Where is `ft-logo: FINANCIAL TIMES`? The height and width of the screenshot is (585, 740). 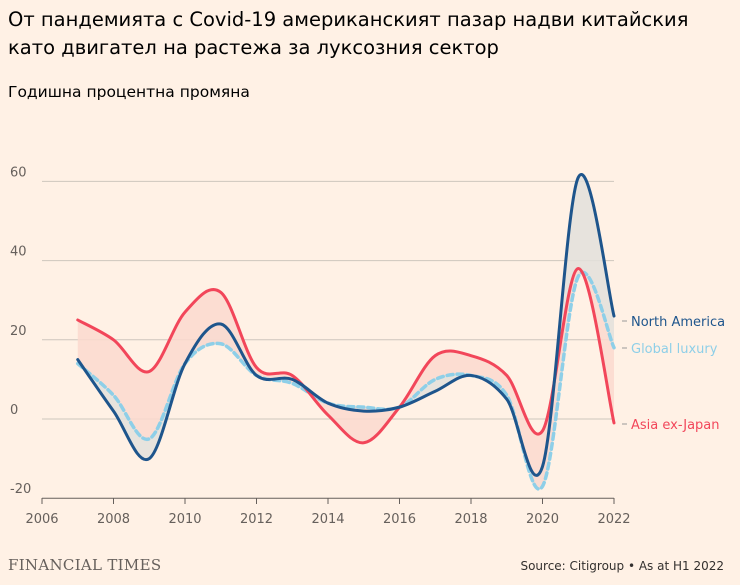 ft-logo: FINANCIAL TIMES is located at coordinates (85, 565).